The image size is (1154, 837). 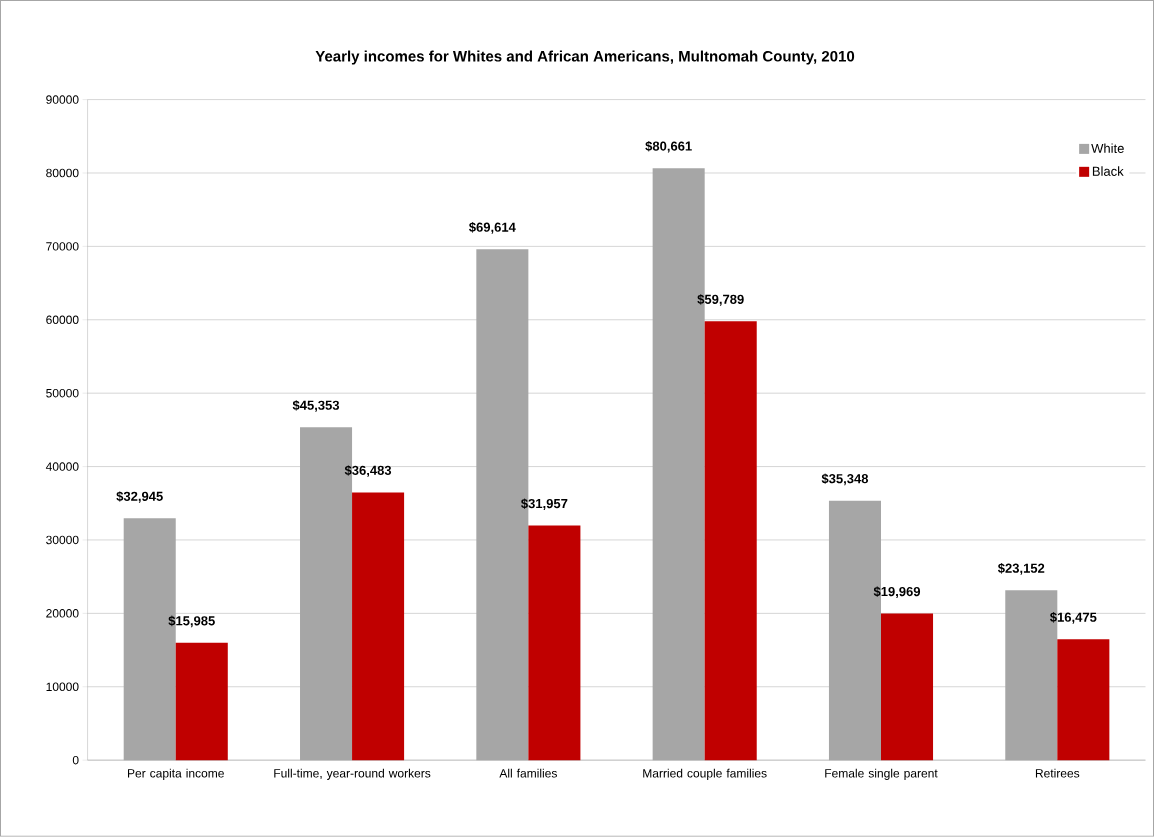 I want to click on y-tick-label: 40000, so click(x=62, y=466).